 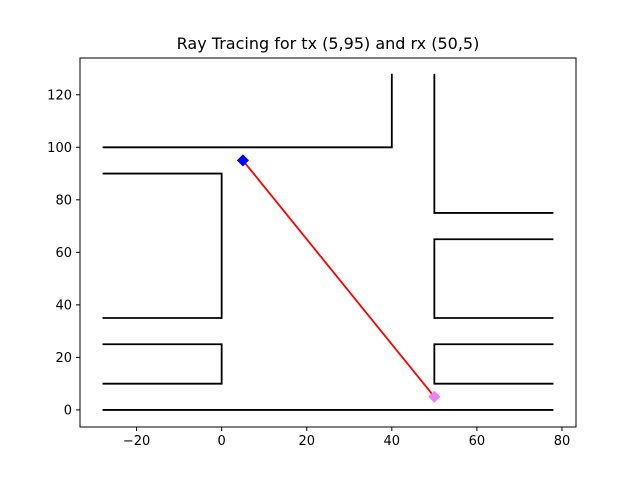 What do you see at coordinates (222, 441) in the screenshot?
I see `x-tick-label: 0` at bounding box center [222, 441].